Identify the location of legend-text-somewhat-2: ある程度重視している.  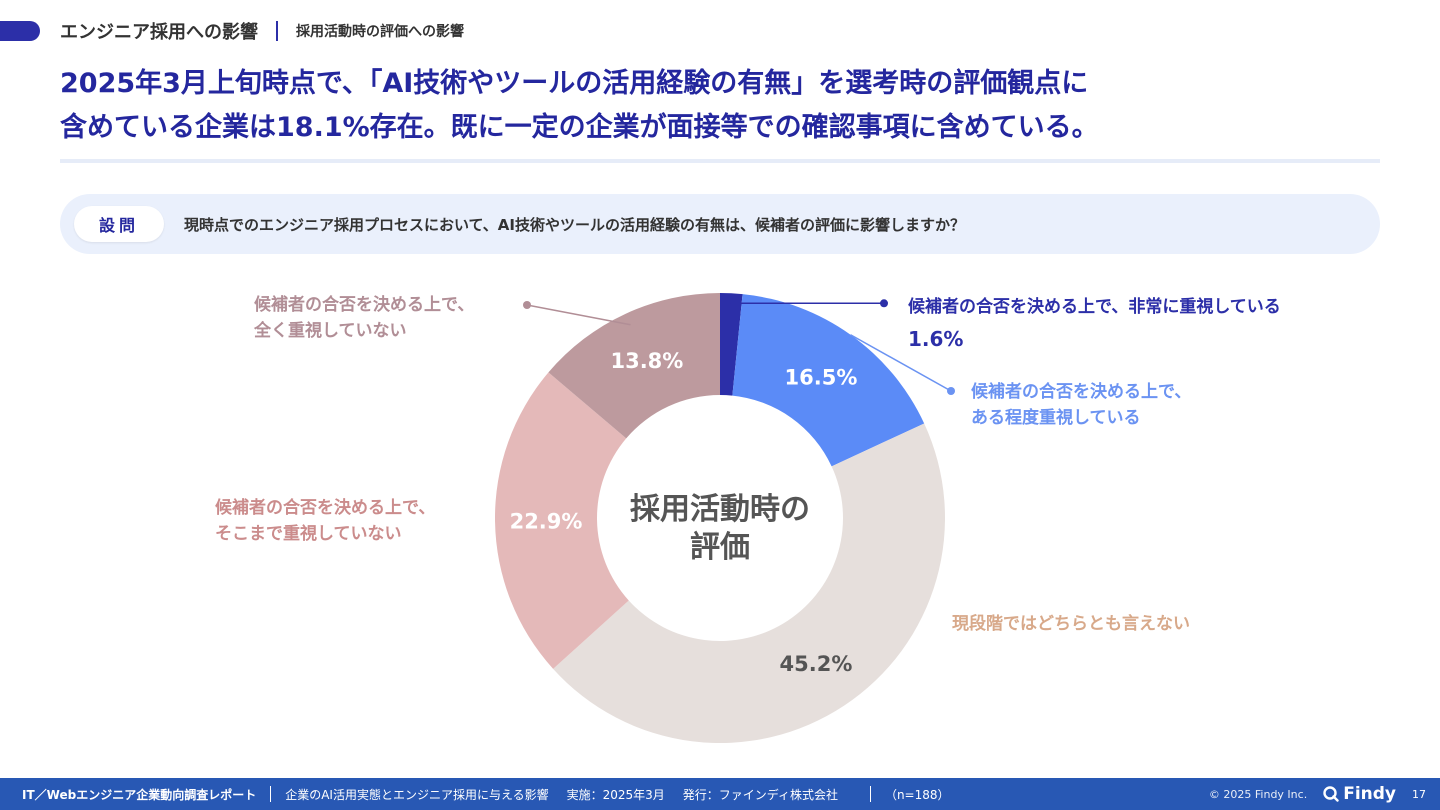
(1056, 418).